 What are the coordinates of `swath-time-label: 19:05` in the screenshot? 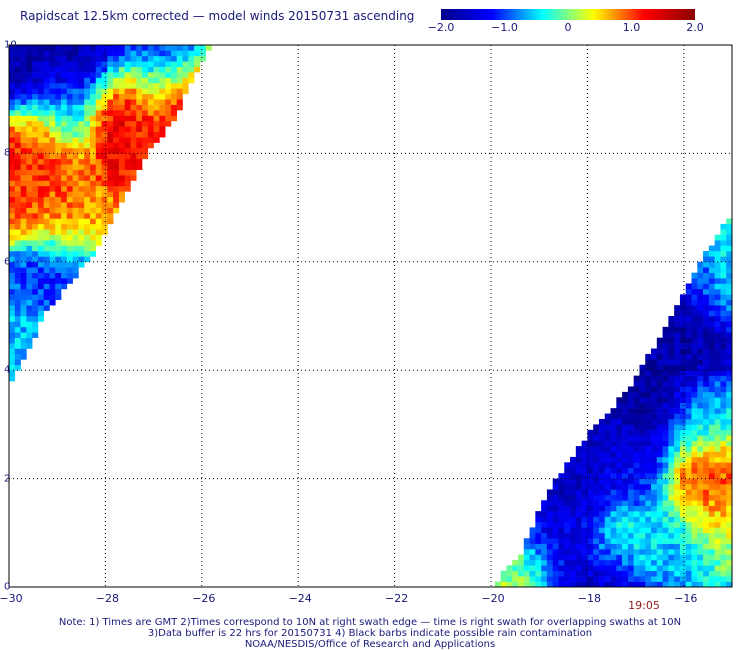 It's located at (644, 605).